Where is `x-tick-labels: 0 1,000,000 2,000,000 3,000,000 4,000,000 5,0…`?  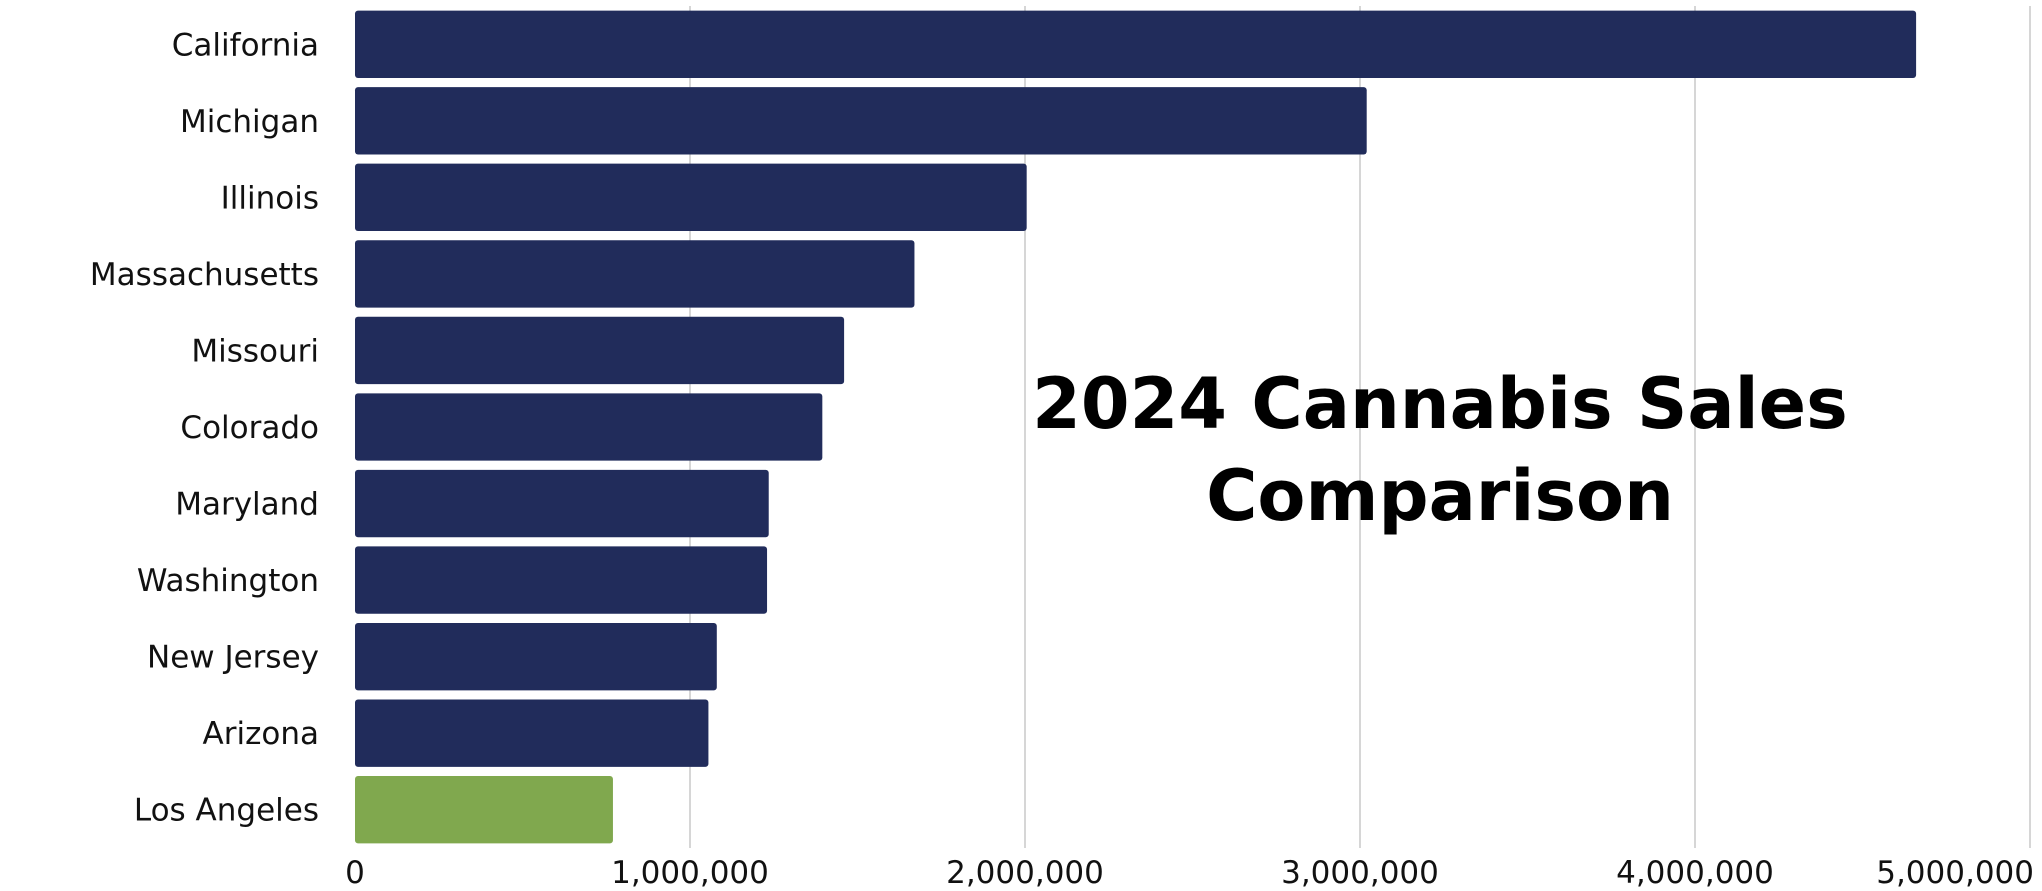 x-tick-labels: 0 1,000,000 2,000,000 3,000,000 4,000,000 5,0… is located at coordinates (1189, 873).